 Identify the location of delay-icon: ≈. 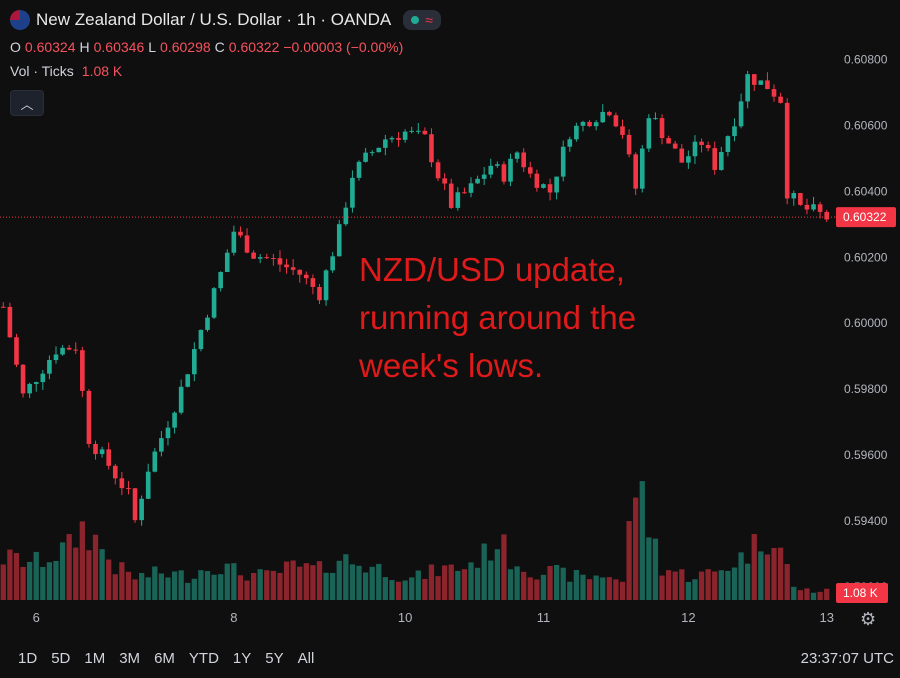
(429, 20).